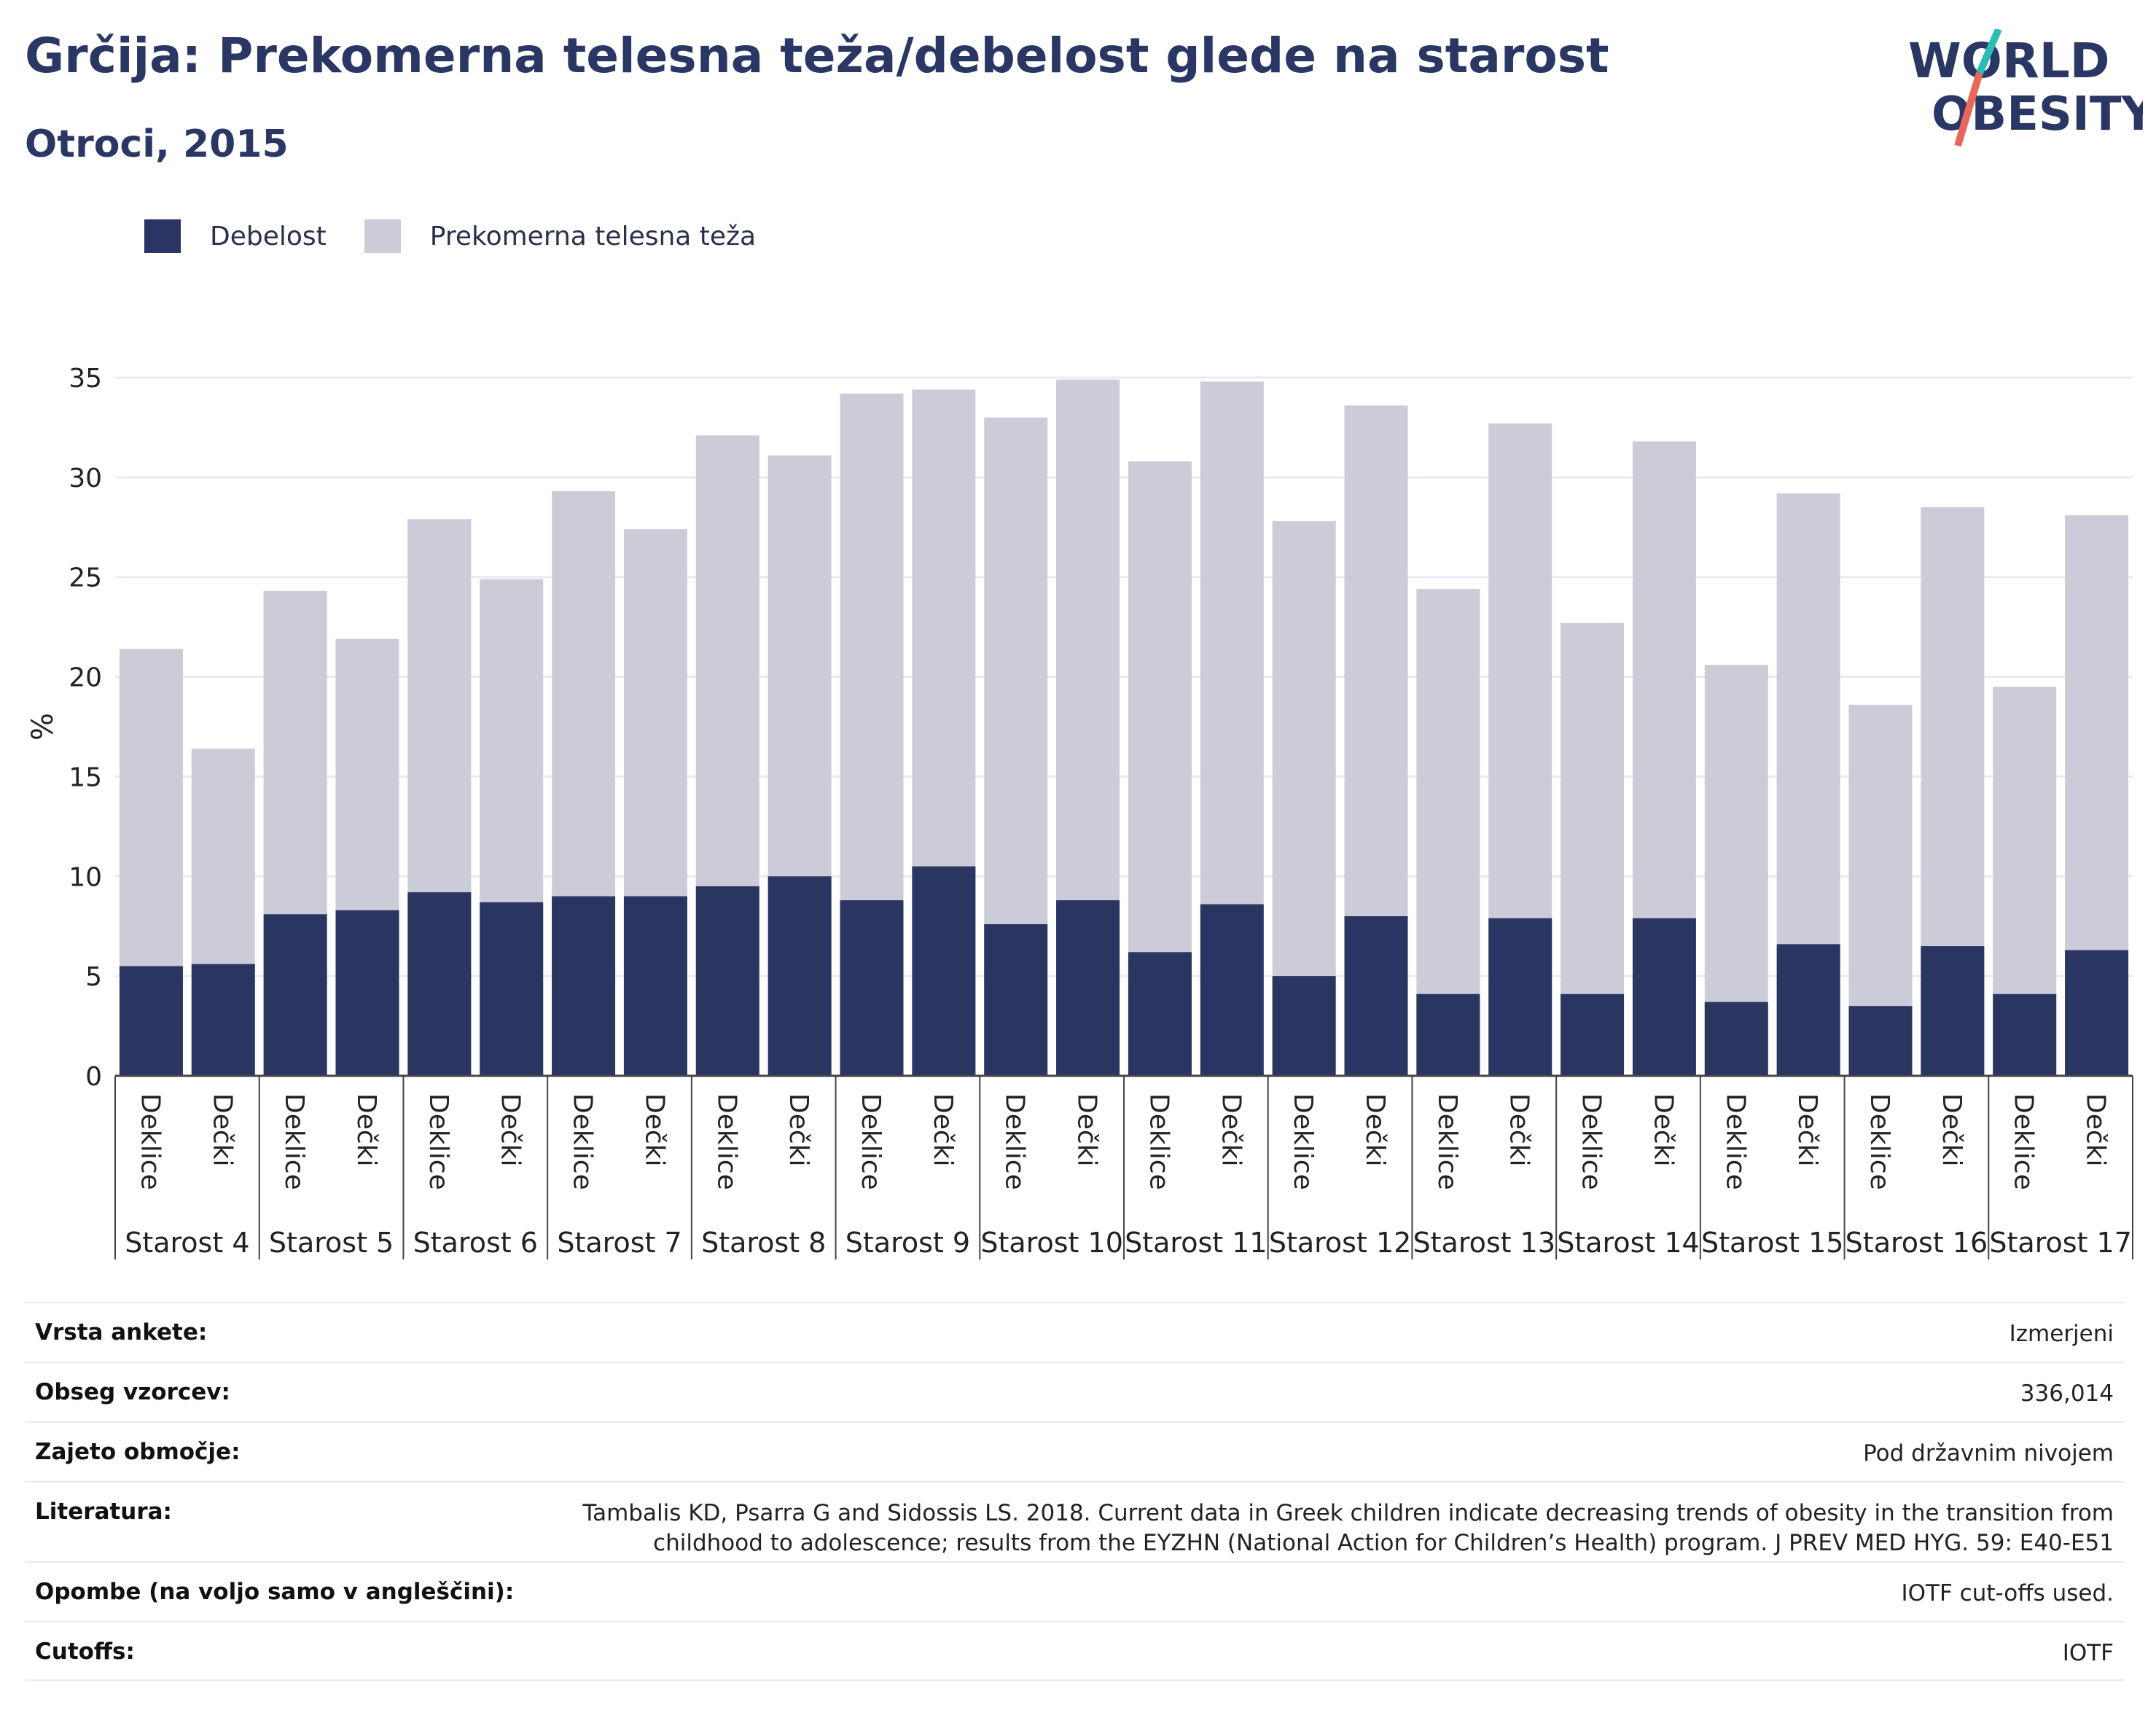 This screenshot has height=1734, width=2156. Describe the element at coordinates (94, 1077) in the screenshot. I see `y-tick-label: 0` at that location.